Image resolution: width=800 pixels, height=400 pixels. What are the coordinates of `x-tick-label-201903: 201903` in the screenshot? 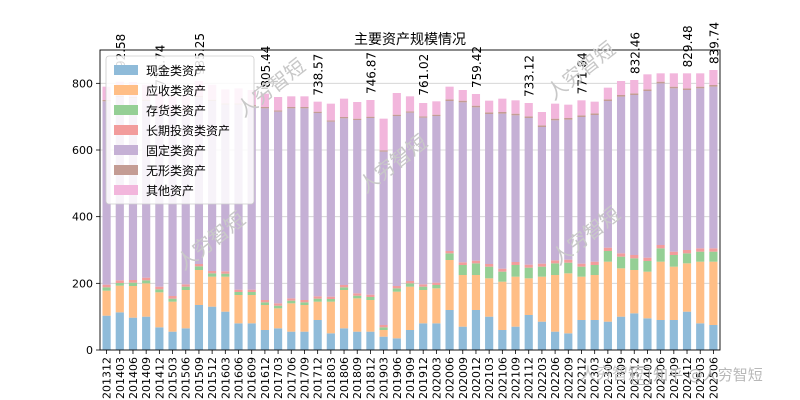 It's located at (384, 378).